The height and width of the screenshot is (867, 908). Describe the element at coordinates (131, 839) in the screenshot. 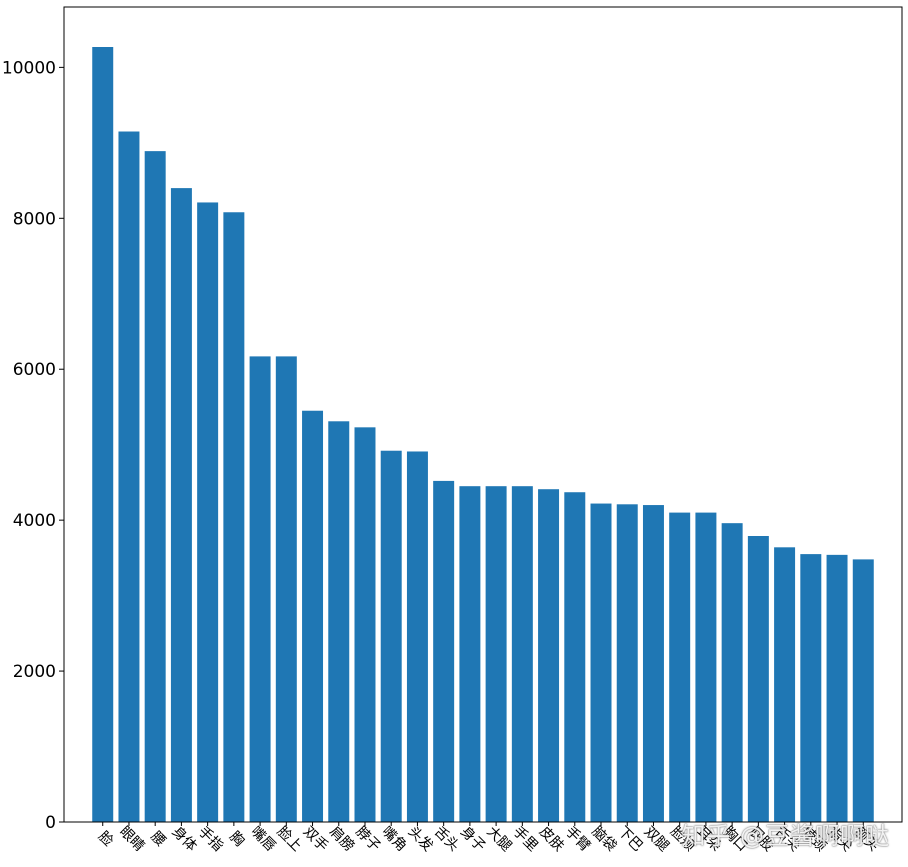

I see `x-tick-label: 眼睛` at that location.